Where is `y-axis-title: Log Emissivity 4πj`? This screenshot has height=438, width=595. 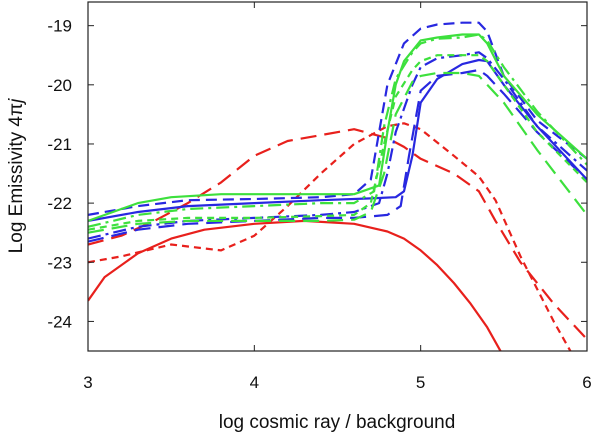
y-axis-title: Log Emissivity 4πj is located at coordinates (16, 175).